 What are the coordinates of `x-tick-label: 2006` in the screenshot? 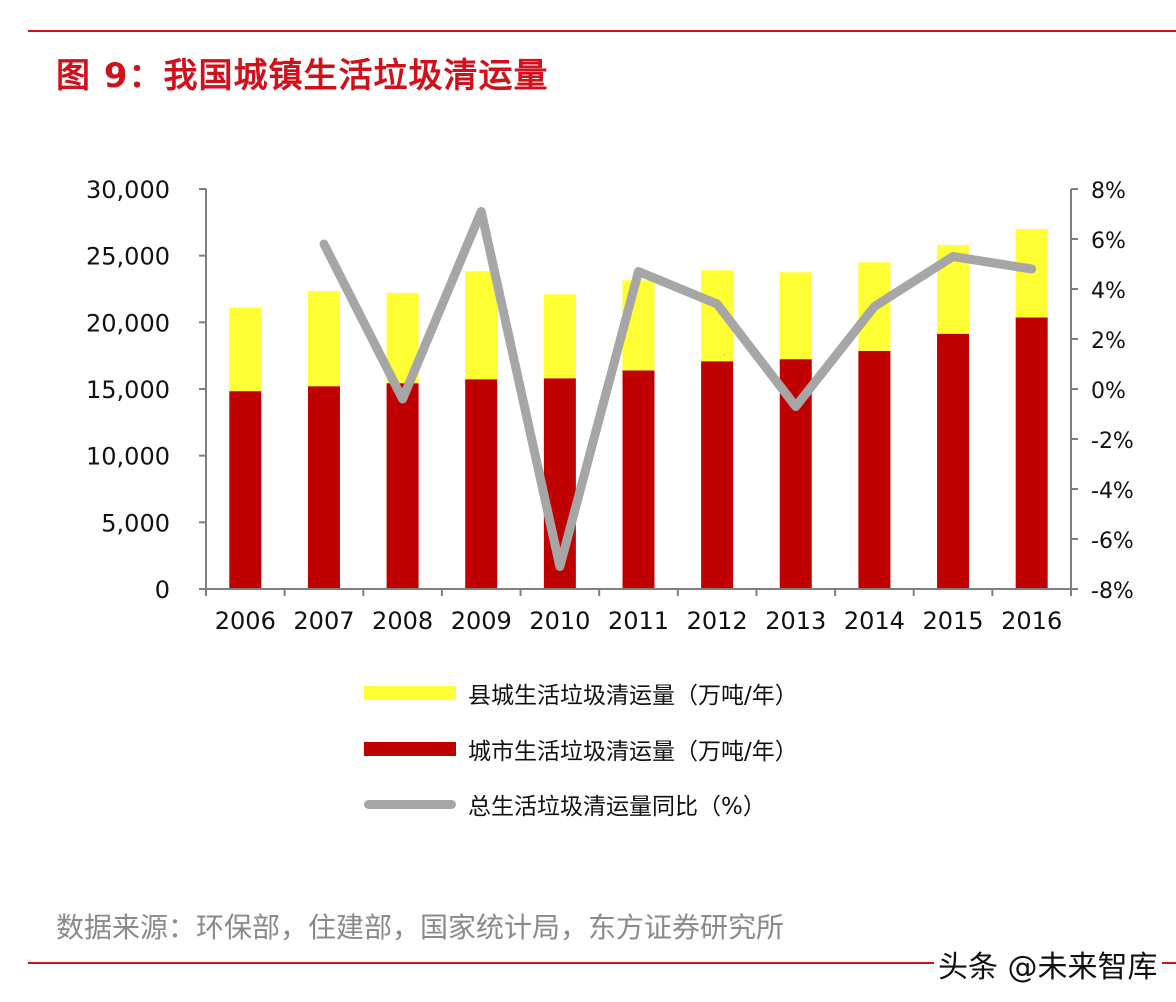 It's located at (245, 621).